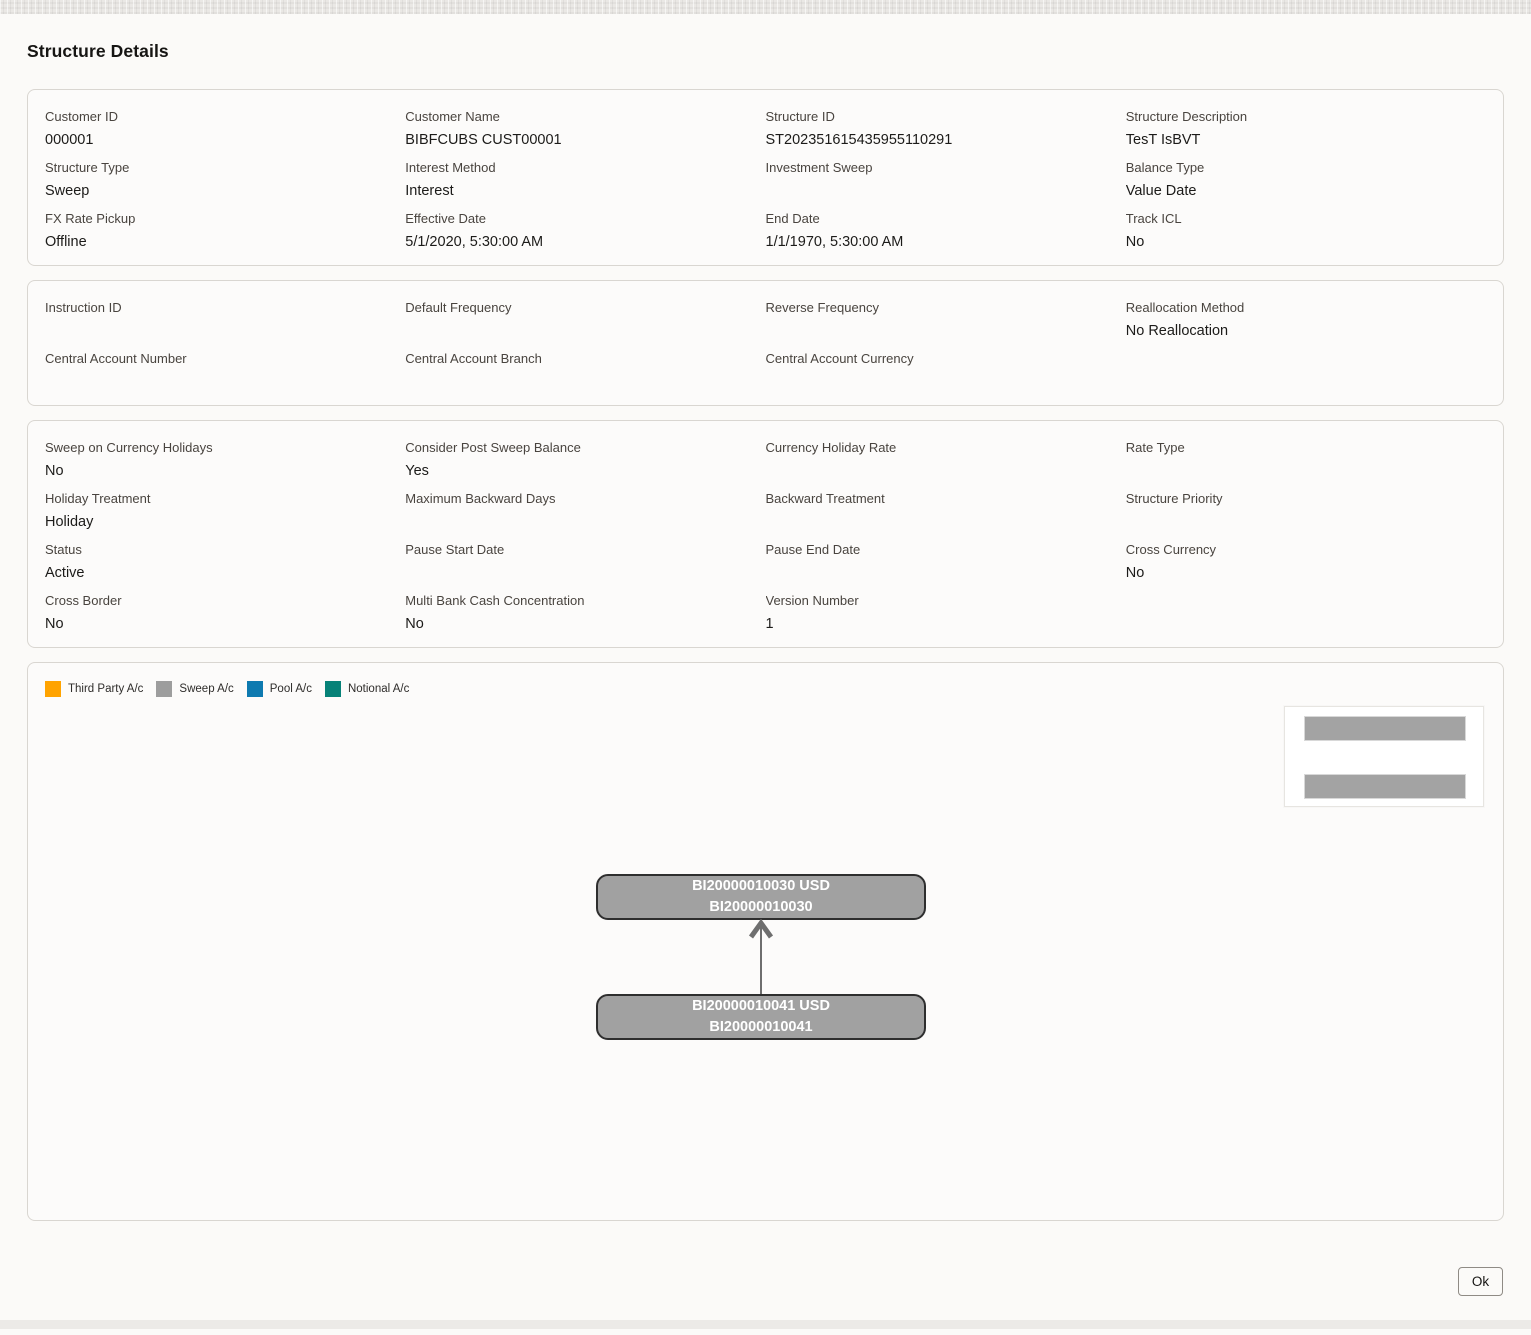 The width and height of the screenshot is (1531, 1335). I want to click on field-label: Status, so click(63, 549).